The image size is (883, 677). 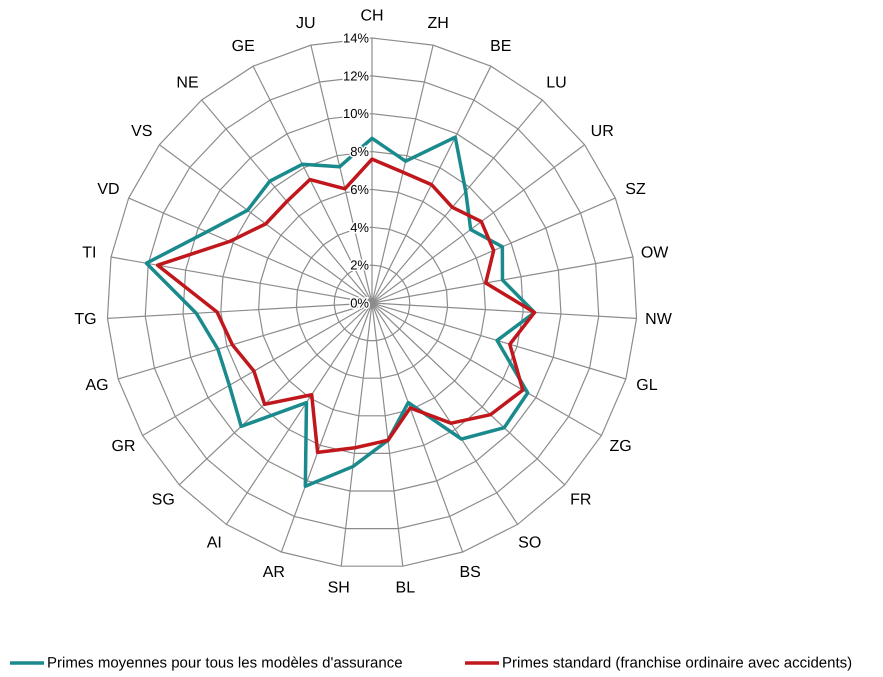 I want to click on y-tick-label: 6%, so click(x=360, y=189).